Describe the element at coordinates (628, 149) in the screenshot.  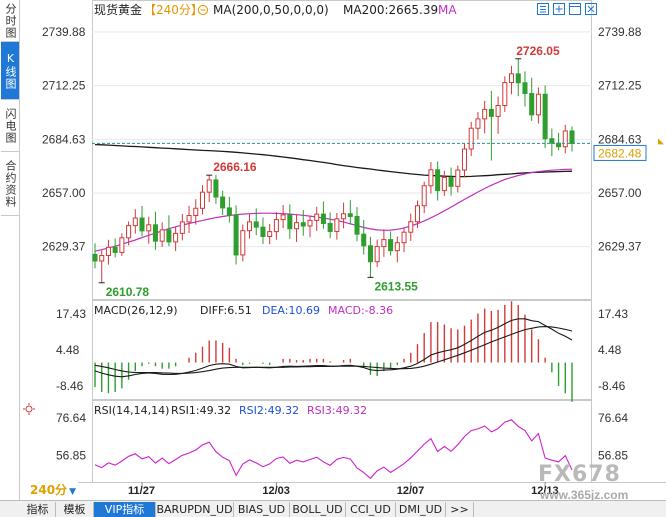
I see `current-price-tag: 2682.48` at that location.